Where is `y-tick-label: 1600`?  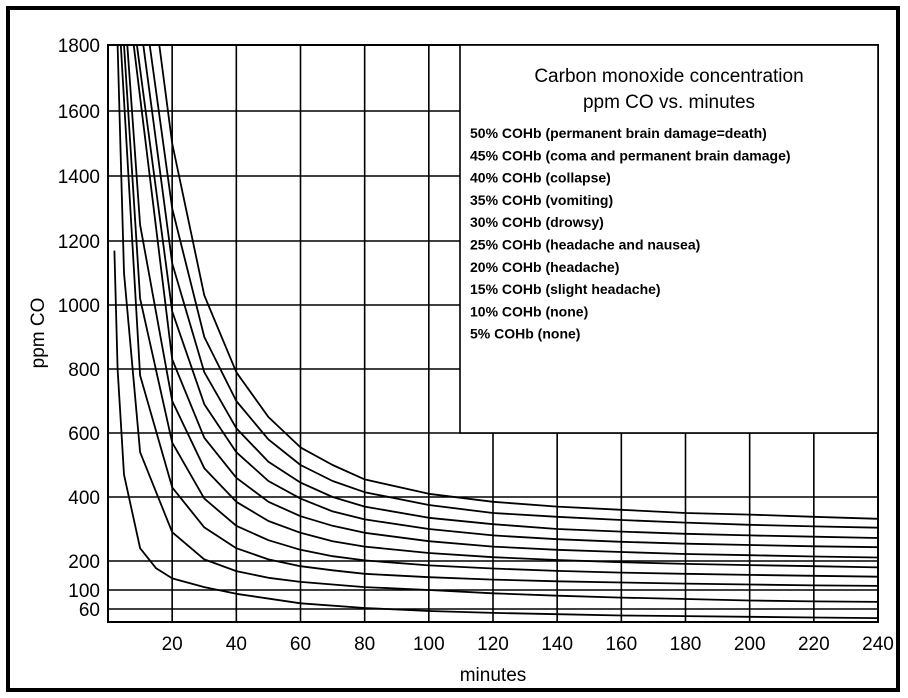
y-tick-label: 1600 is located at coordinates (79, 112).